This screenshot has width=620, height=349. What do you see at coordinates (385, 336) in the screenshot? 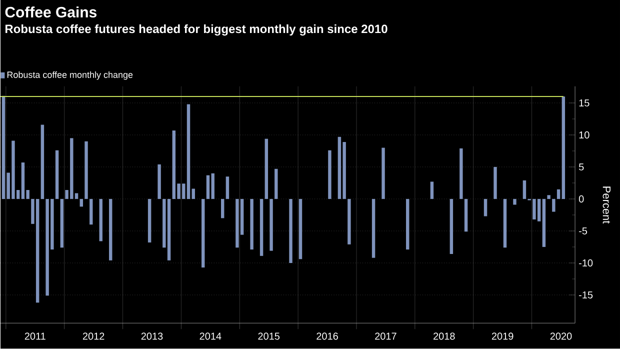
I see `x-tick-label: 2017` at bounding box center [385, 336].